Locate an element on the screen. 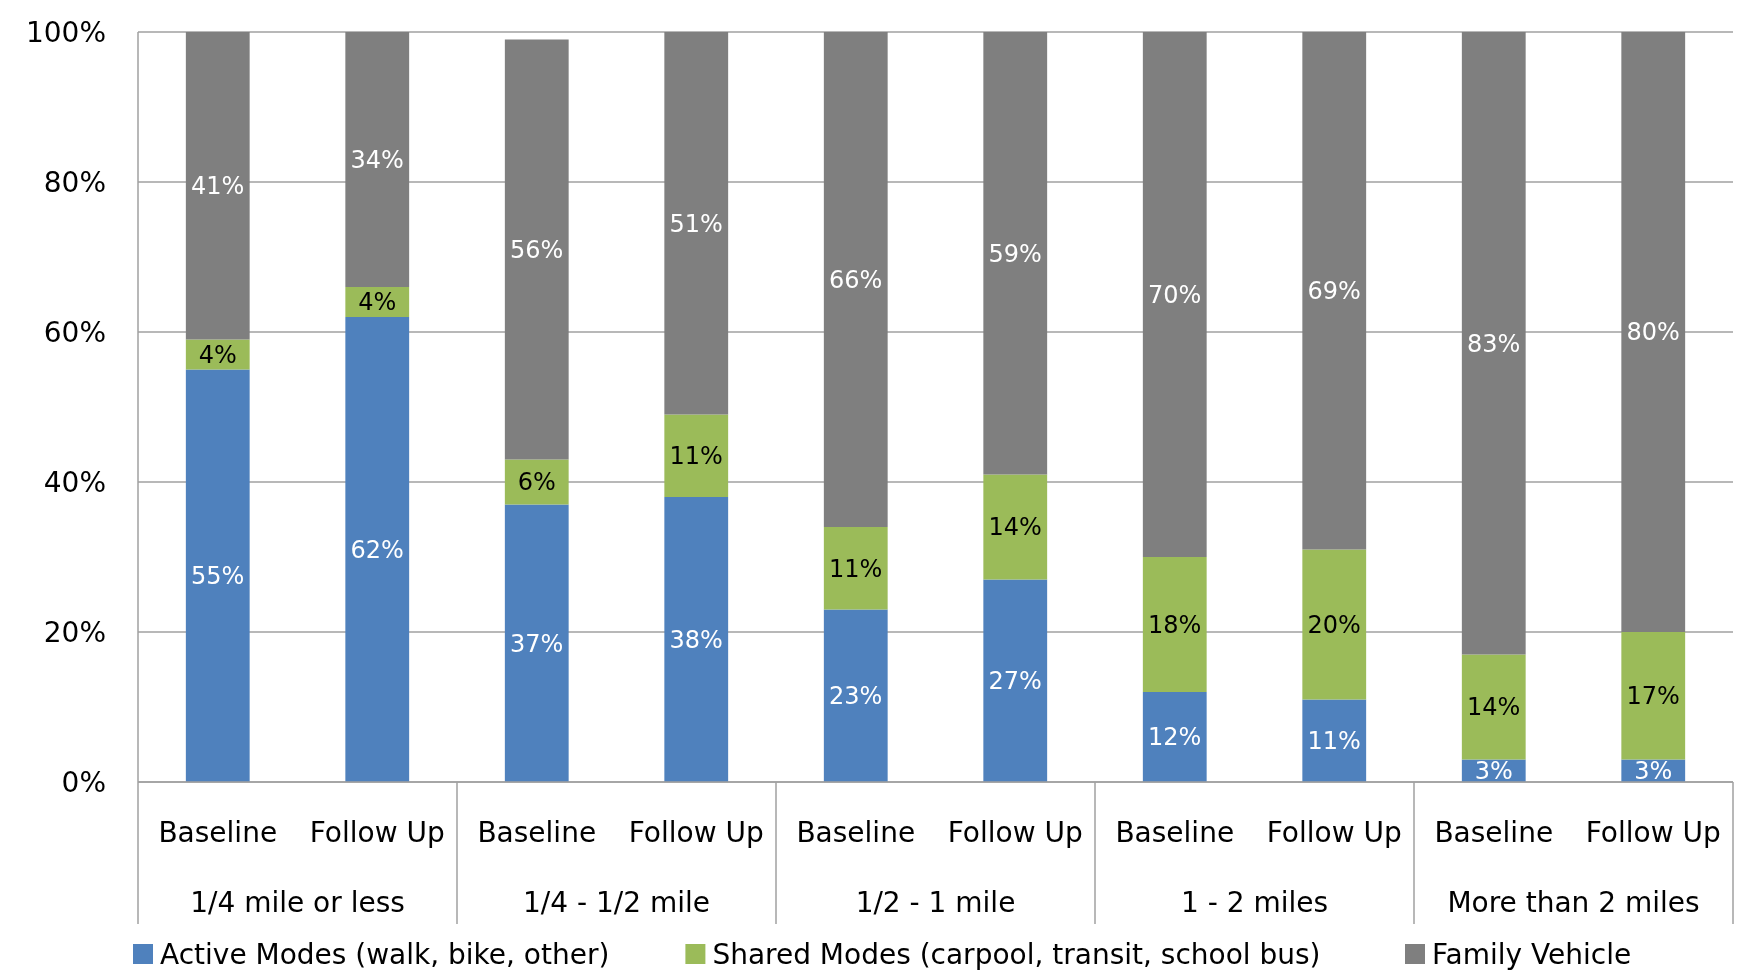  data-label: 17% is located at coordinates (1653, 696).